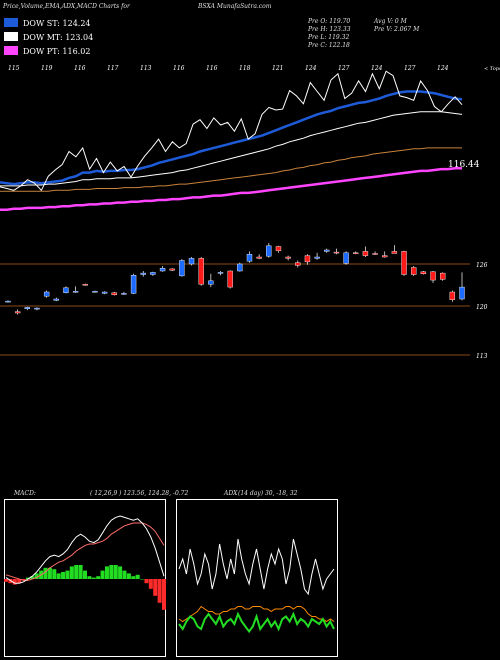 Image resolution: width=500 pixels, height=660 pixels. What do you see at coordinates (482, 265) in the screenshot?
I see `y-tick-label: 126` at bounding box center [482, 265].